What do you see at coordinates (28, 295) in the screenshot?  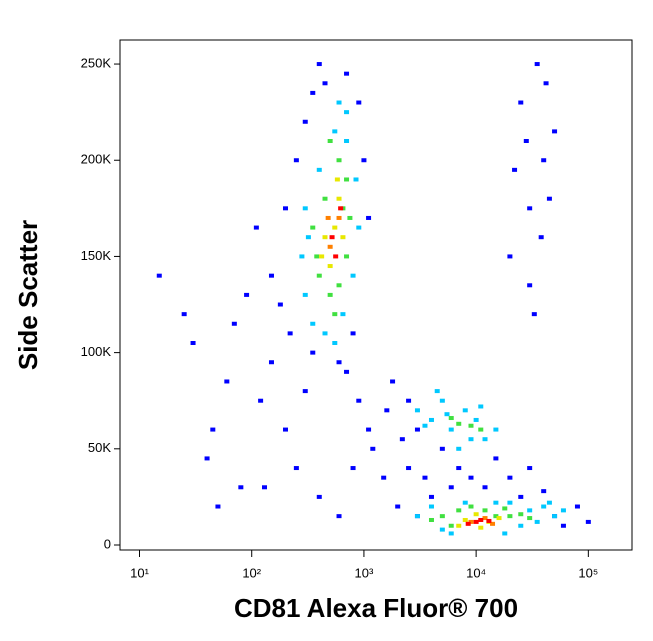 I see `y-axis-title: Side Scatter` at bounding box center [28, 295].